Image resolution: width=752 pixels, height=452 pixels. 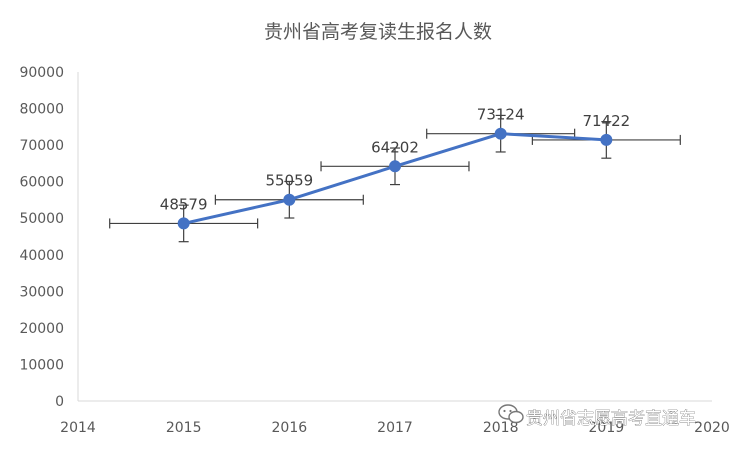 What do you see at coordinates (78, 428) in the screenshot?
I see `x-tick-label: 2014` at bounding box center [78, 428].